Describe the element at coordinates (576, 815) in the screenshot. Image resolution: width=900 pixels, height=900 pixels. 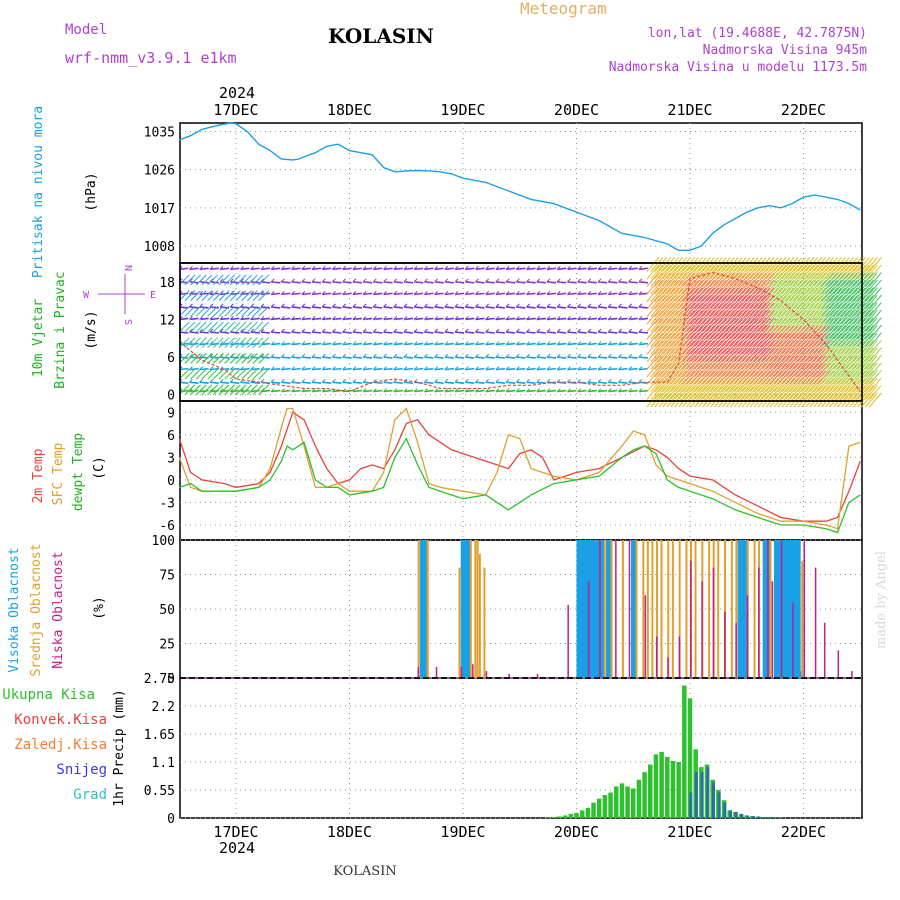
I see `precip-bar-total` at that location.